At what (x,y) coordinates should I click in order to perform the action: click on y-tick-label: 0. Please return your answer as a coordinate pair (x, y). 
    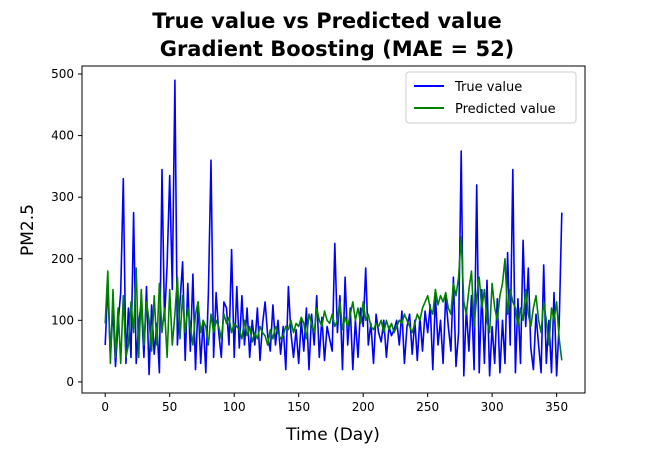
    Looking at the image, I should click on (70, 382).